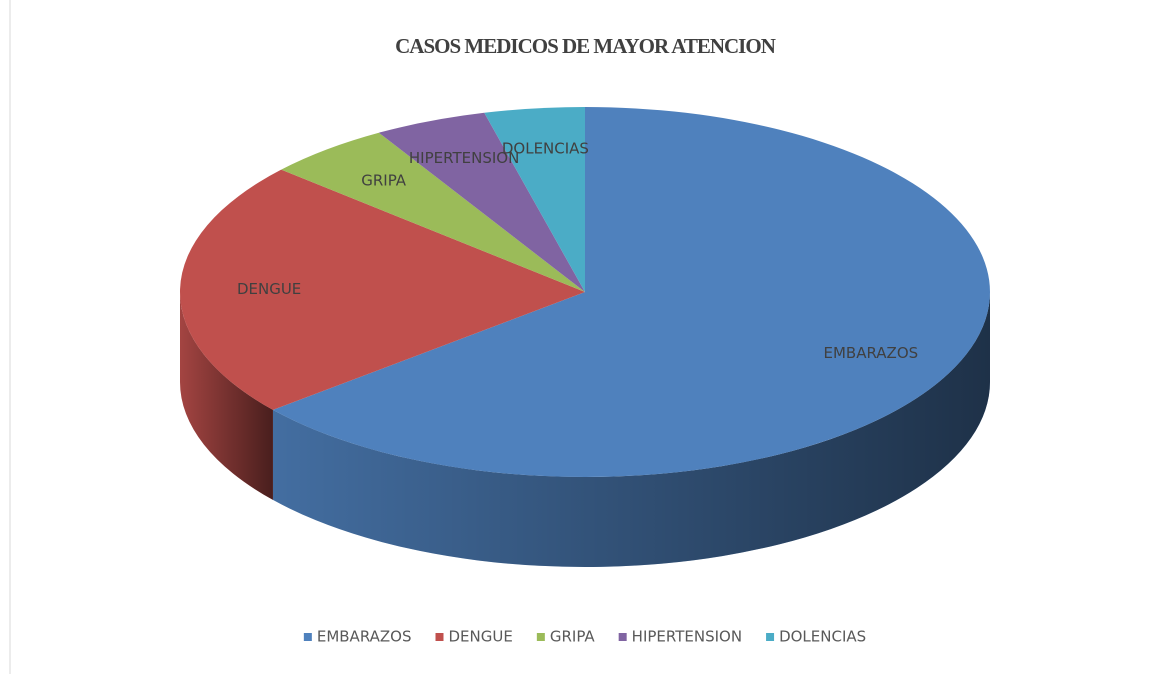 The width and height of the screenshot is (1155, 678). What do you see at coordinates (687, 637) in the screenshot?
I see `legend-label: HIPERTENSION` at bounding box center [687, 637].